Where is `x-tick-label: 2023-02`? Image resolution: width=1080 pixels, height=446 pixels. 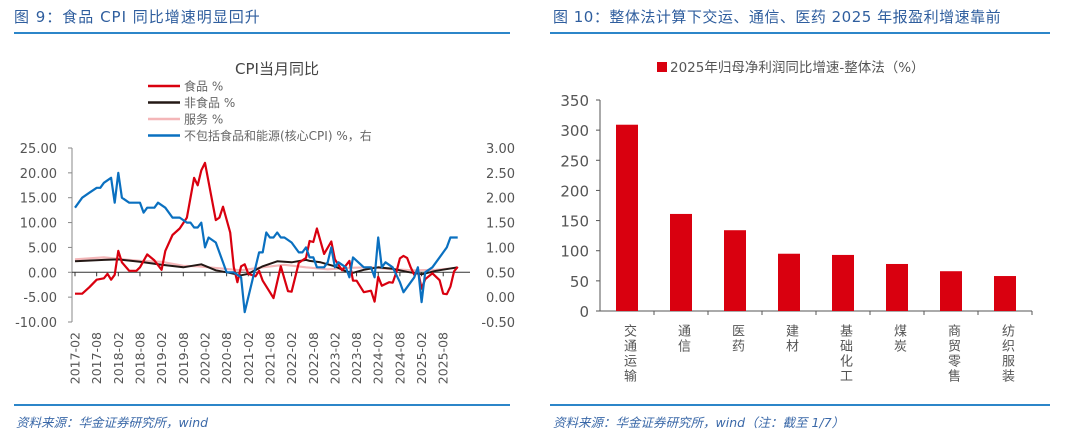
x-tick-label: 2023-02 is located at coordinates (334, 358).